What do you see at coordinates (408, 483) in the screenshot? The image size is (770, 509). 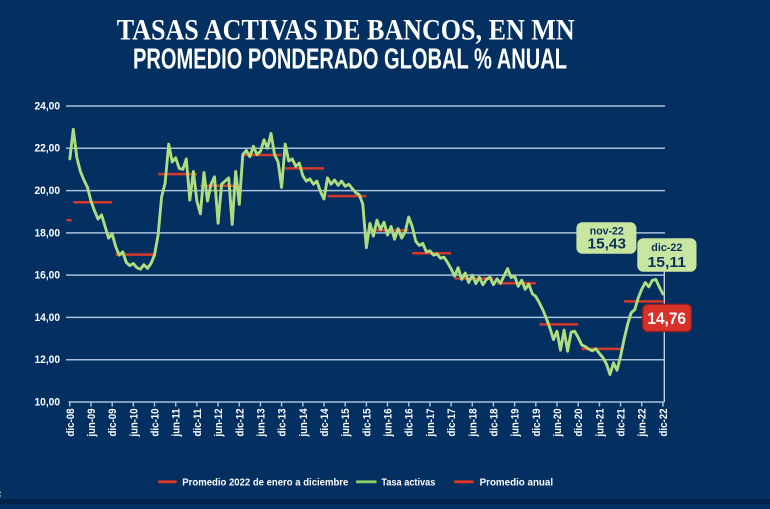 I see `svg-text: Tasa activas` at bounding box center [408, 483].